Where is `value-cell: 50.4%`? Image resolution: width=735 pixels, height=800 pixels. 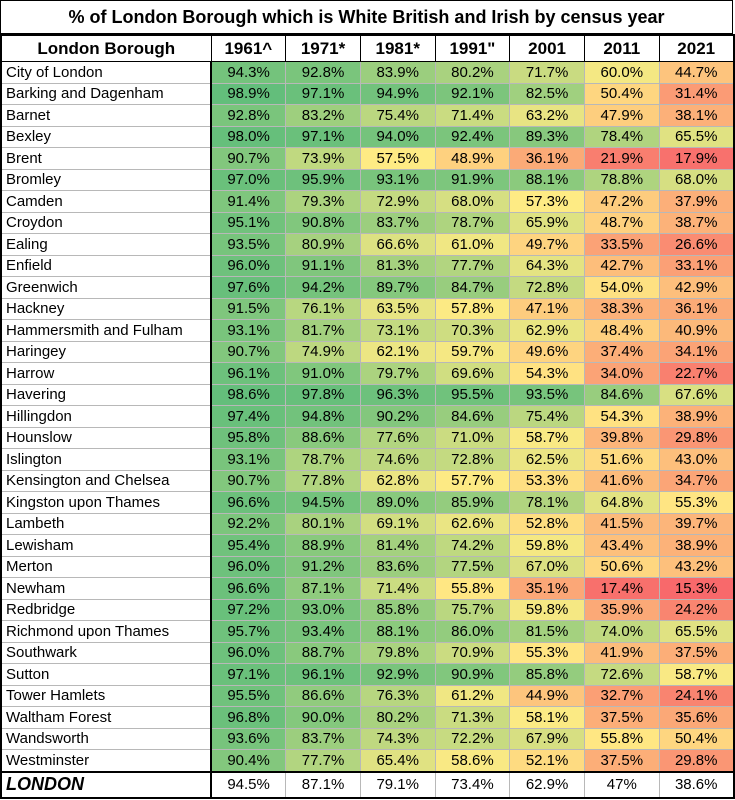 value-cell: 50.4% is located at coordinates (621, 93).